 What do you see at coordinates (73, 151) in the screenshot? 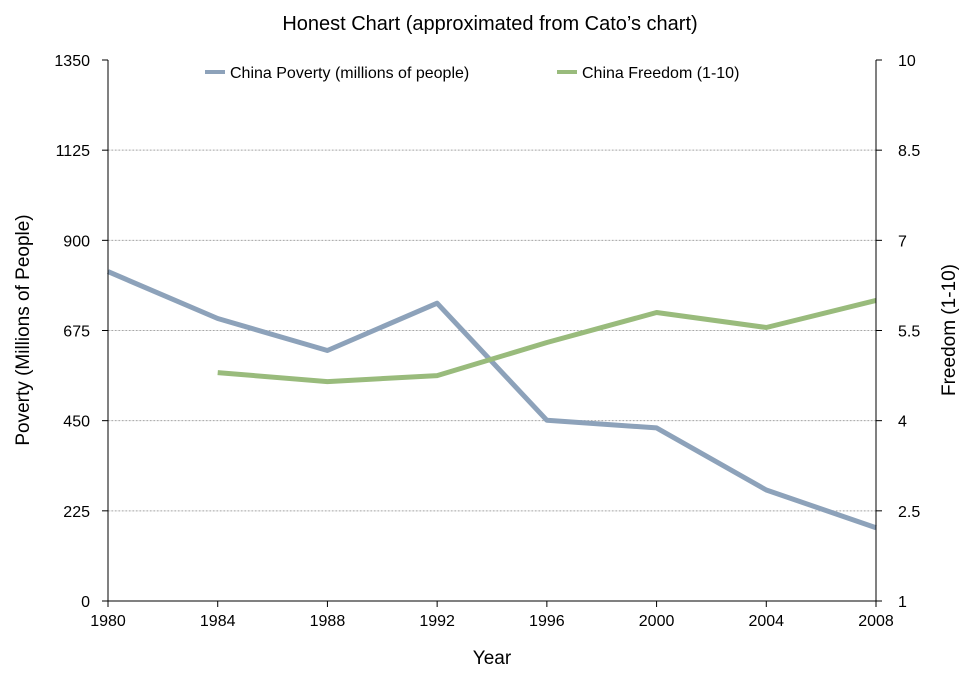
I see `left-tick-label: 1125` at bounding box center [73, 151].